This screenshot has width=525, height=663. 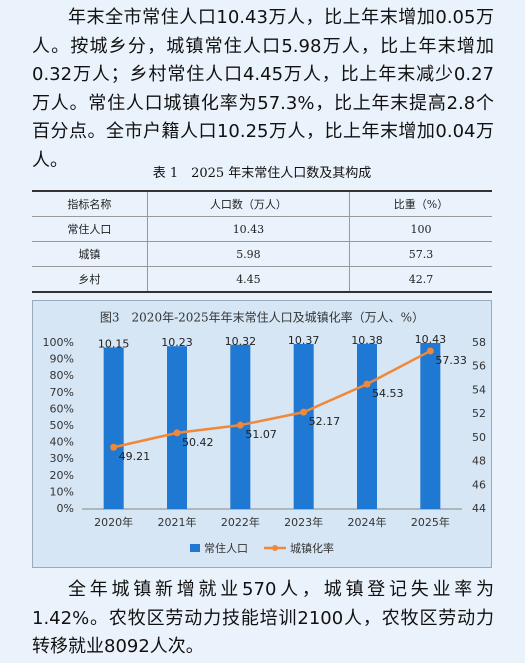 I want to click on point-label: 50.42, so click(x=198, y=442).